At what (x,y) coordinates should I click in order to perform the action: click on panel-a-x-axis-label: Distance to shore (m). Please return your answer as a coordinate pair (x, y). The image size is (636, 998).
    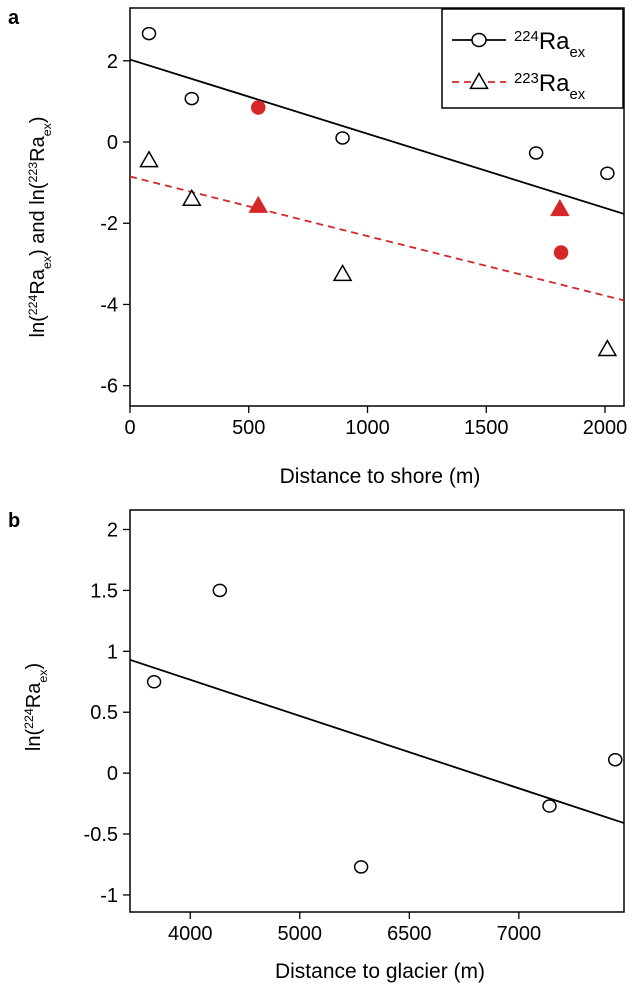
    Looking at the image, I should click on (380, 476).